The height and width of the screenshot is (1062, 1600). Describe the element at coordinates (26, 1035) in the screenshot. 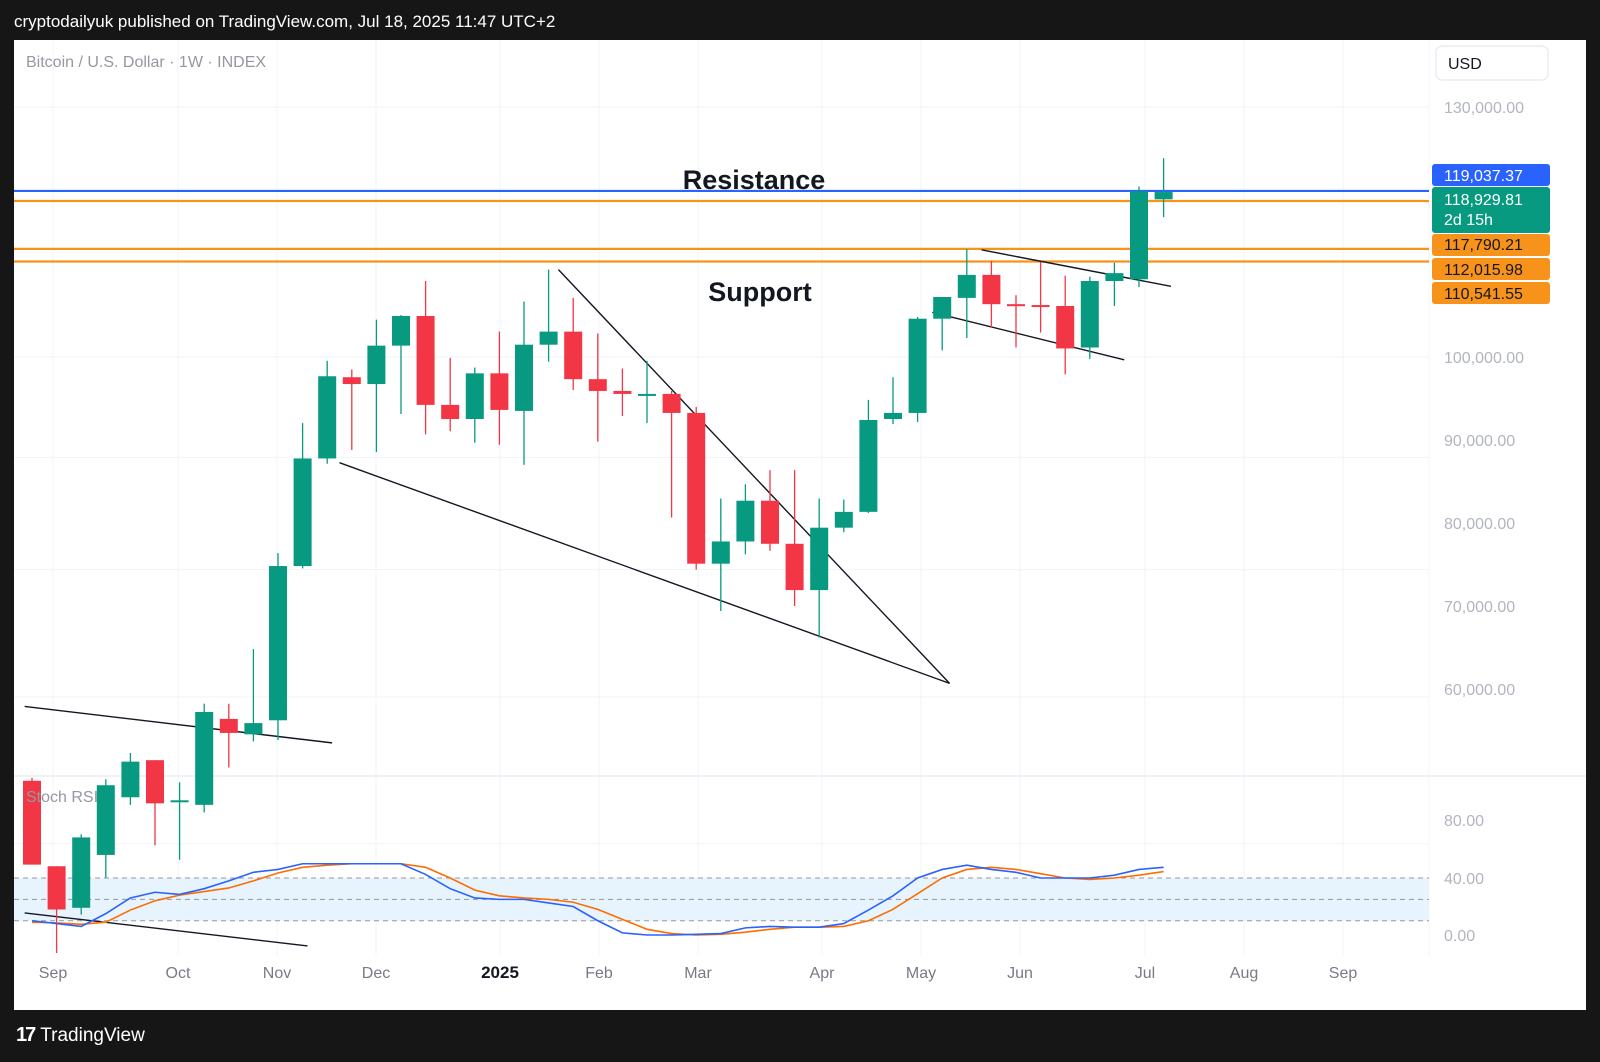

I see `tradingview-logo-icon: 17` at that location.